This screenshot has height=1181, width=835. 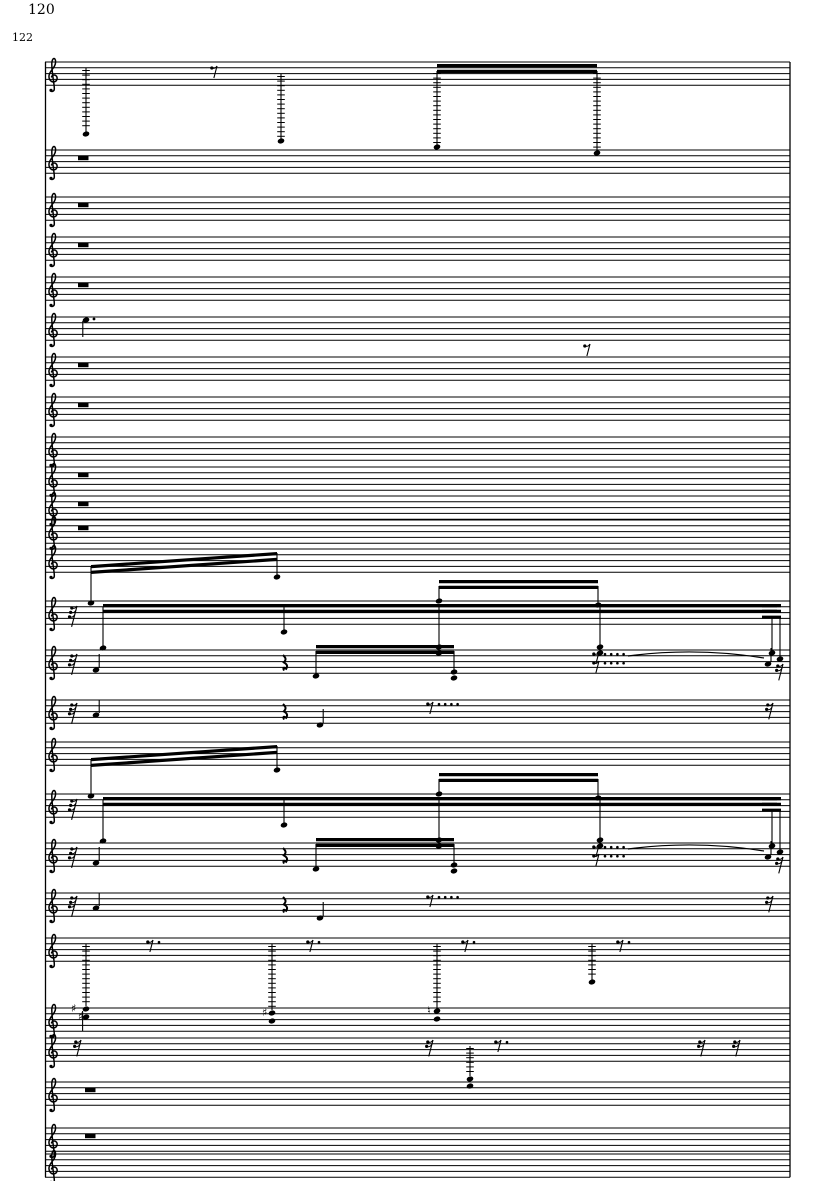 What do you see at coordinates (73, 1008) in the screenshot?
I see `sharp-accidental: ♯` at bounding box center [73, 1008].